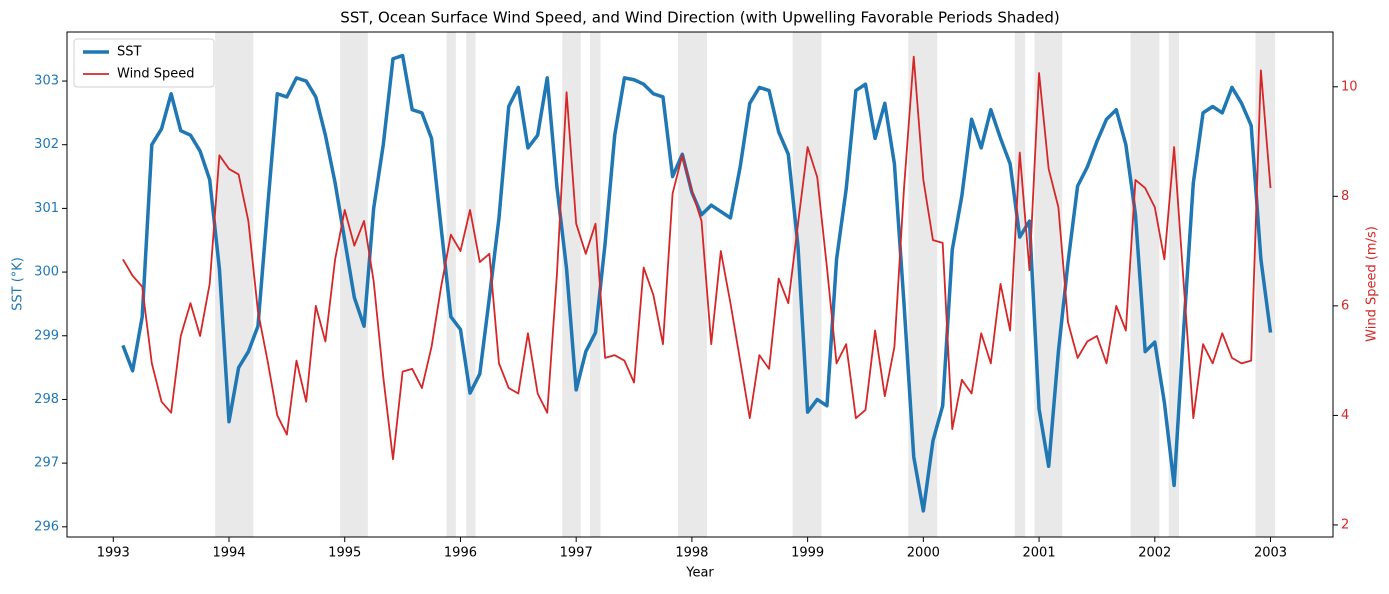 Image resolution: width=1389 pixels, height=594 pixels. Describe the element at coordinates (129, 52) in the screenshot. I see `legend-label: SST` at that location.